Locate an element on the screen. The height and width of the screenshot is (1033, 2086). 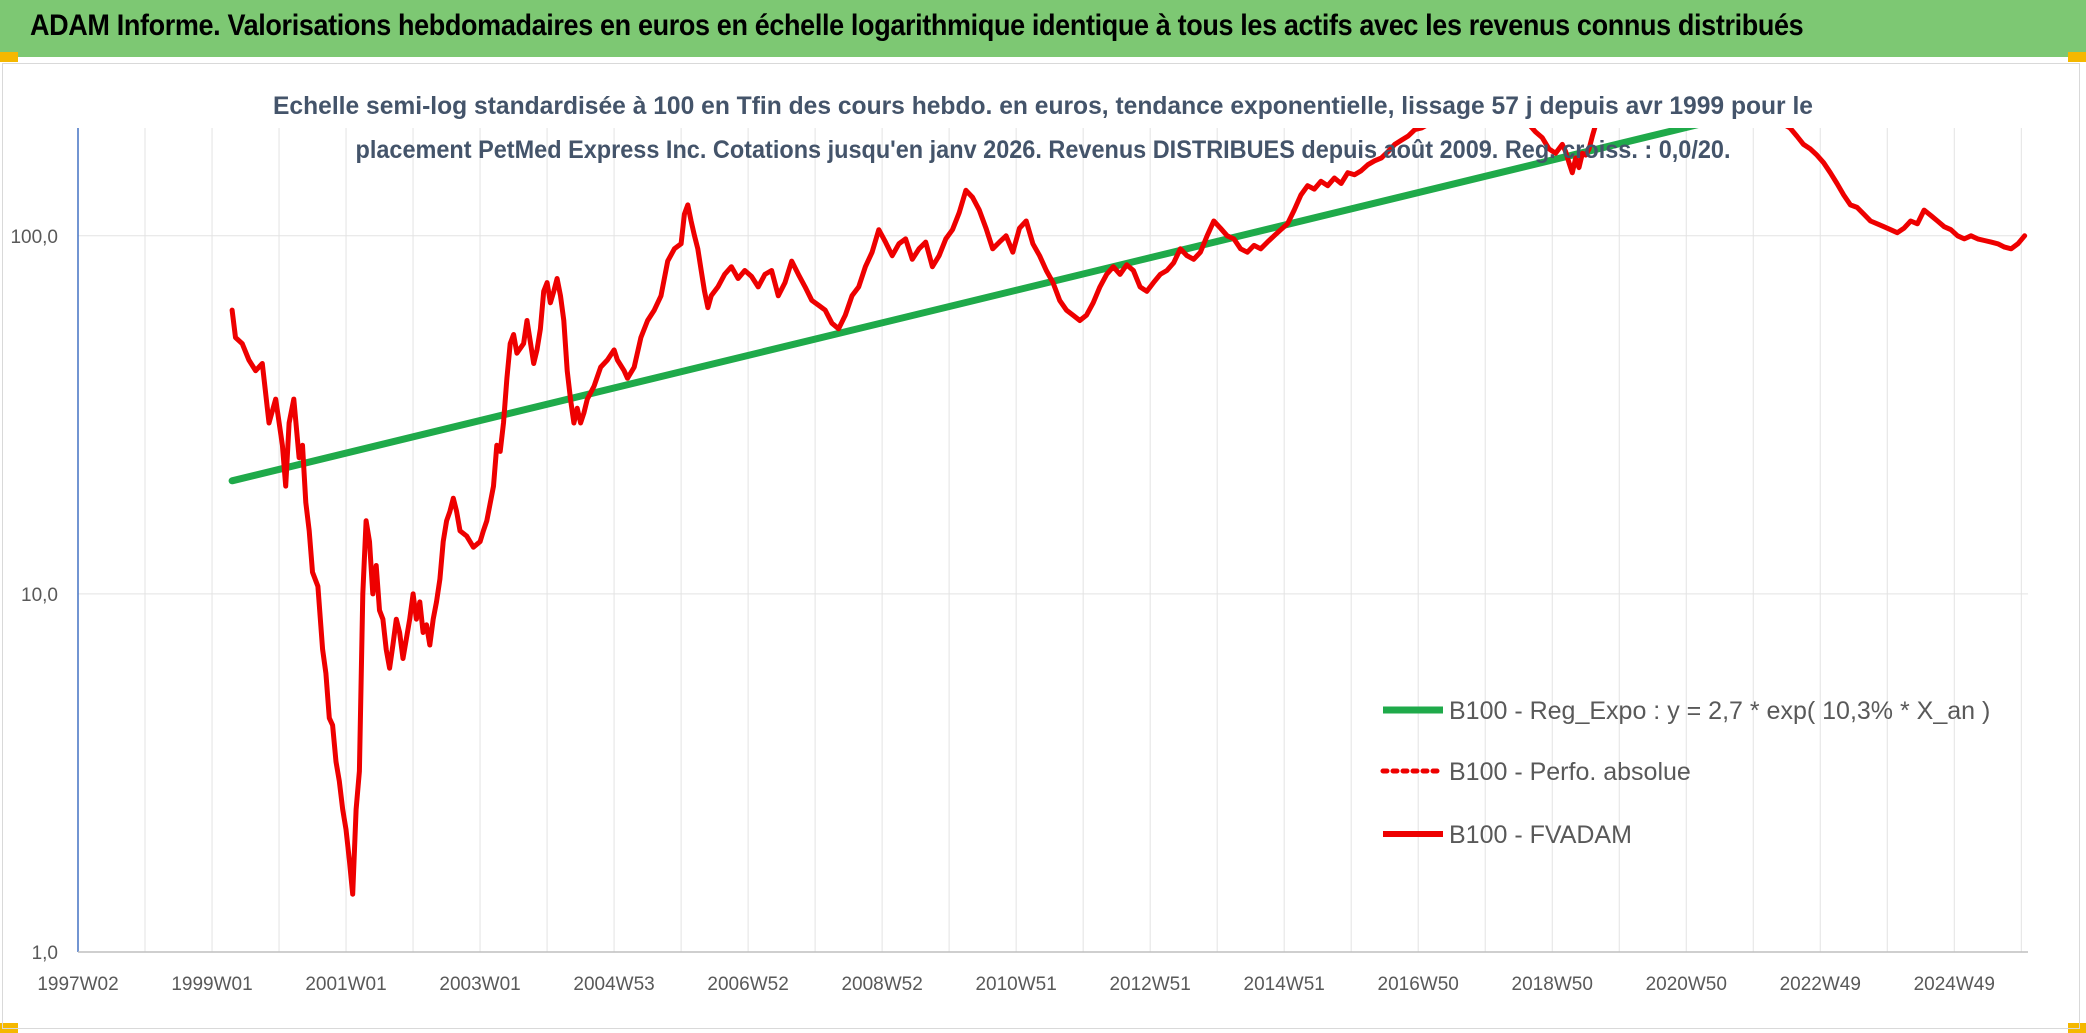
x-tick-label: 2014W51 is located at coordinates (1284, 984).